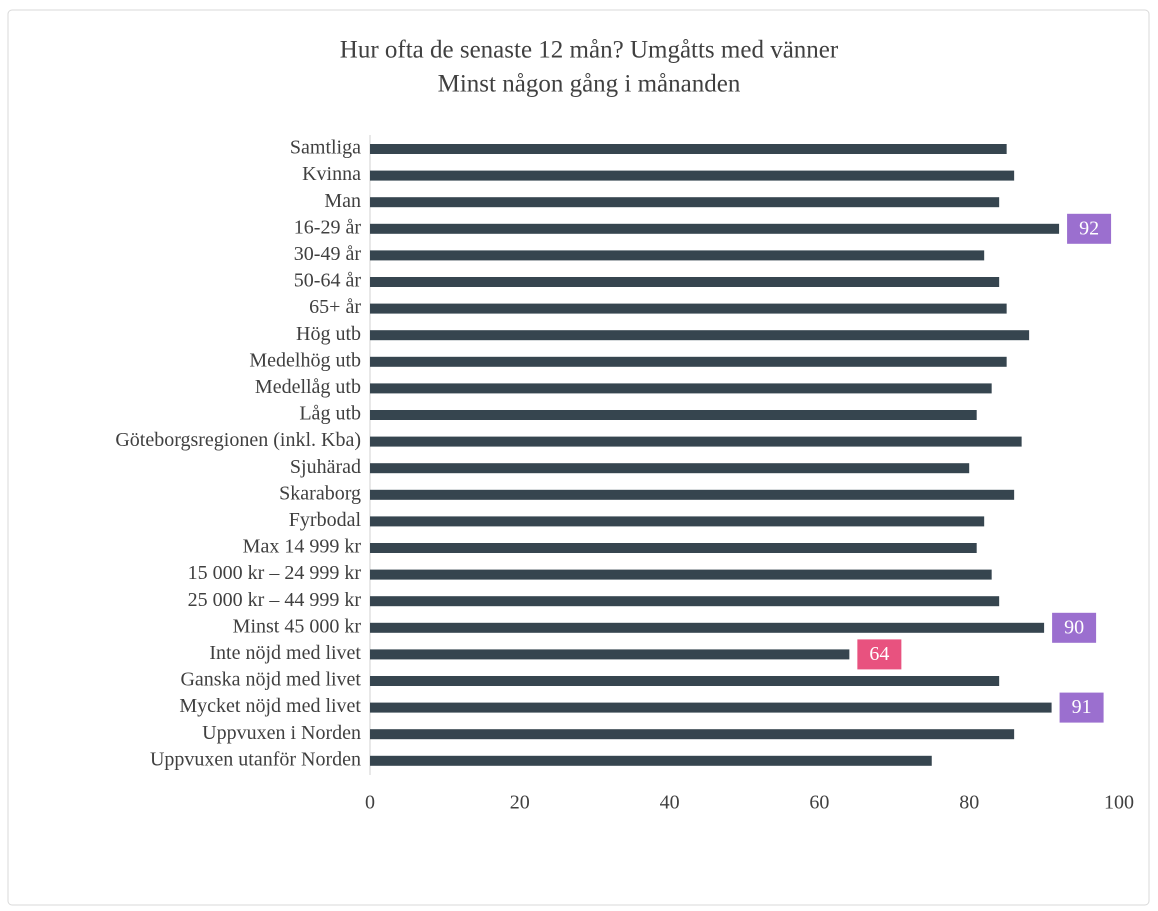 The image size is (1158, 911). Describe the element at coordinates (331, 174) in the screenshot. I see `y-tick-label: Kvinna` at that location.